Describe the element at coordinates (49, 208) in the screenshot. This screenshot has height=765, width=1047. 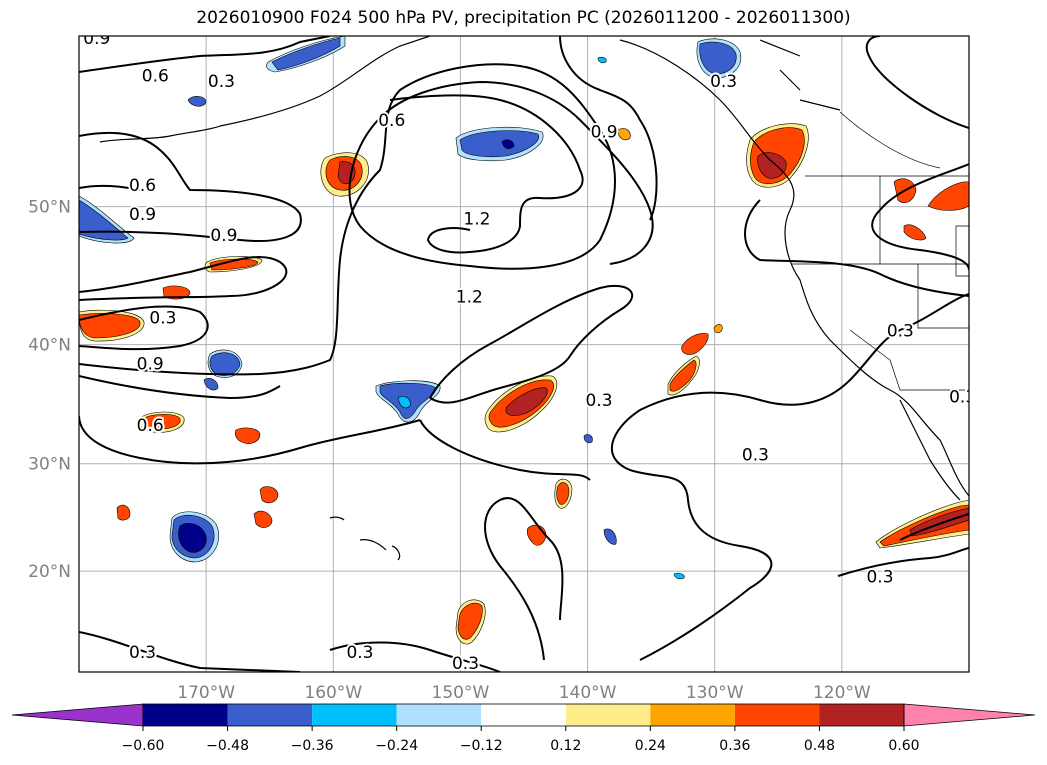
I see `latitude-tick-label: 50°N` at that location.